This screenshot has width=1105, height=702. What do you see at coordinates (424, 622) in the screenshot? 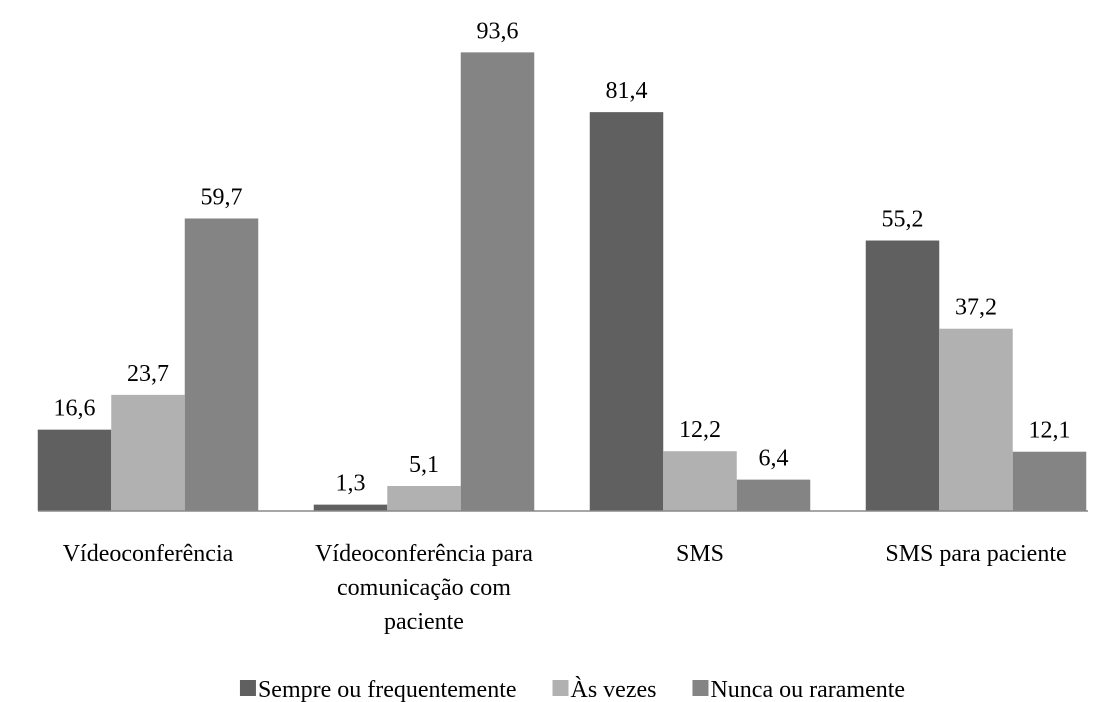
I see `label-line: paciente` at bounding box center [424, 622].